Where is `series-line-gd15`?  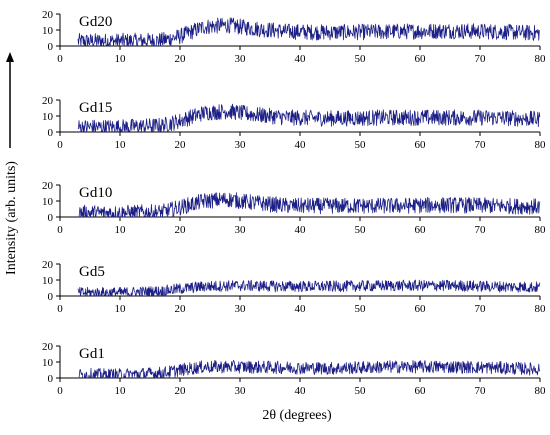
series-line-gd15 is located at coordinates (309, 118).